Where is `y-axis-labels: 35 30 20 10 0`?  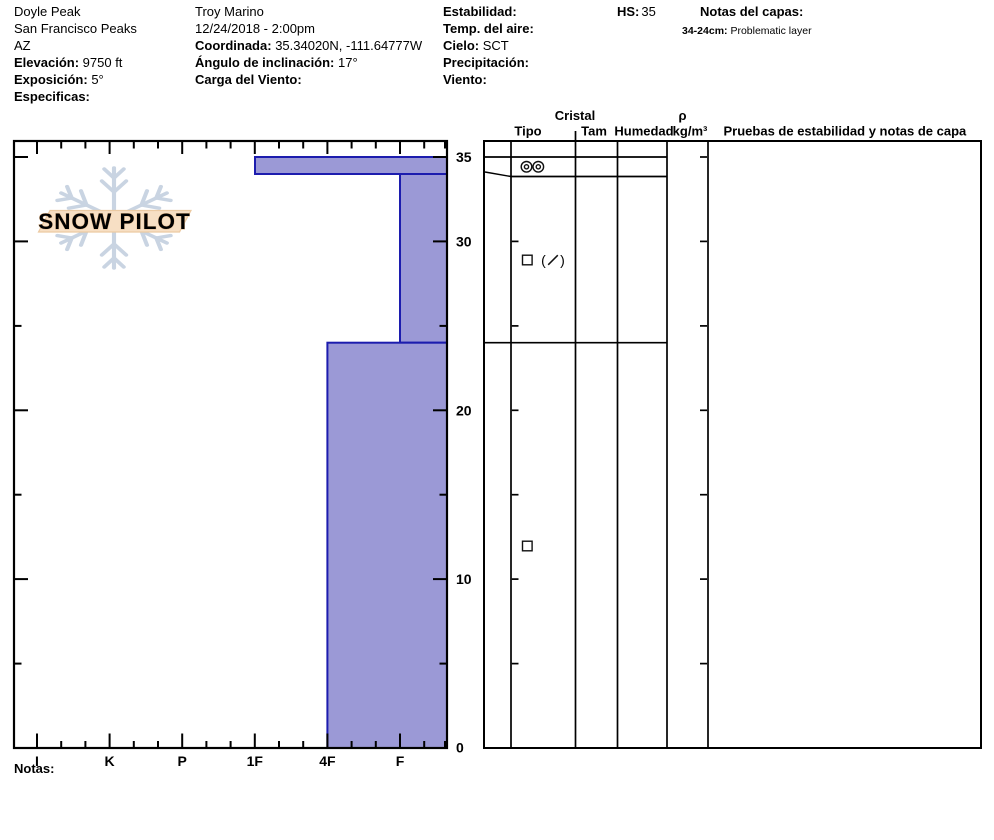 y-axis-labels: 35 30 20 10 0 is located at coordinates (464, 452).